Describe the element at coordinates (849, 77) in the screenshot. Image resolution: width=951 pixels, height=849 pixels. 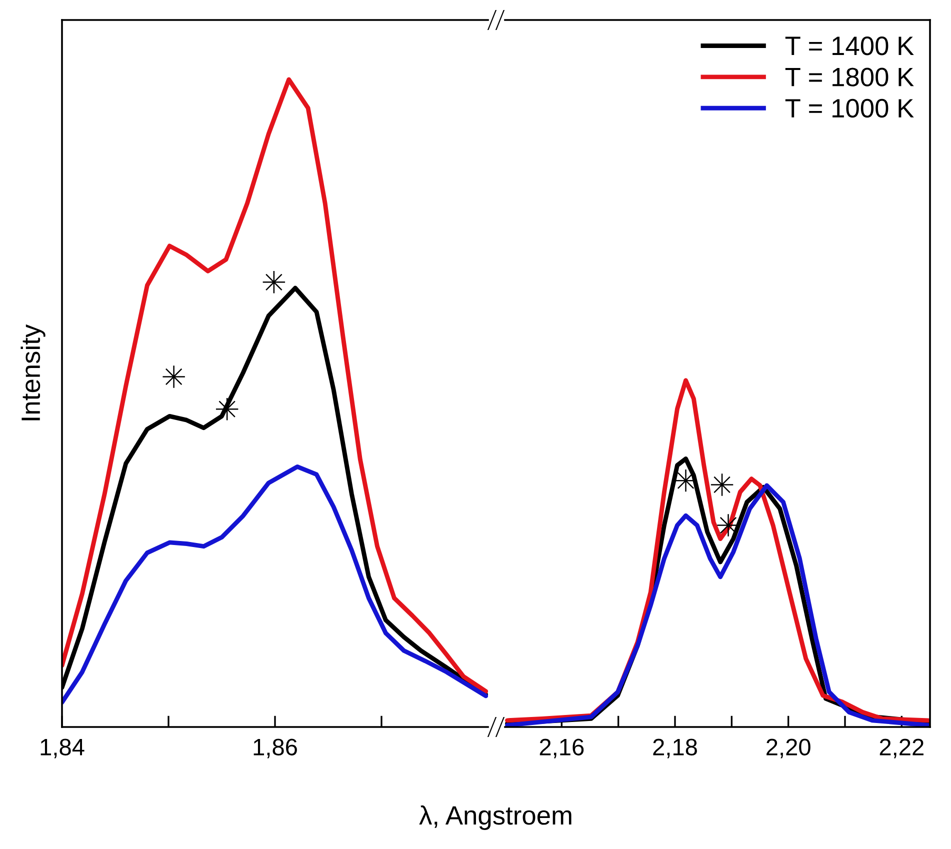
I see `legend-label: T = 1800 K` at that location.